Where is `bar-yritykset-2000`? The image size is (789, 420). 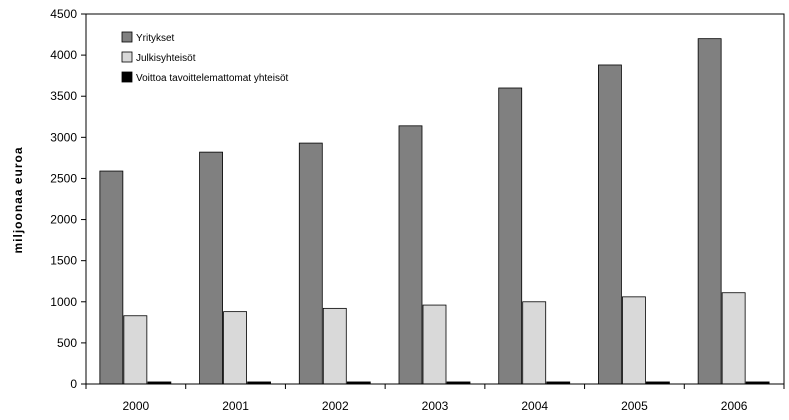
bar-yritykset-2000 is located at coordinates (111, 277).